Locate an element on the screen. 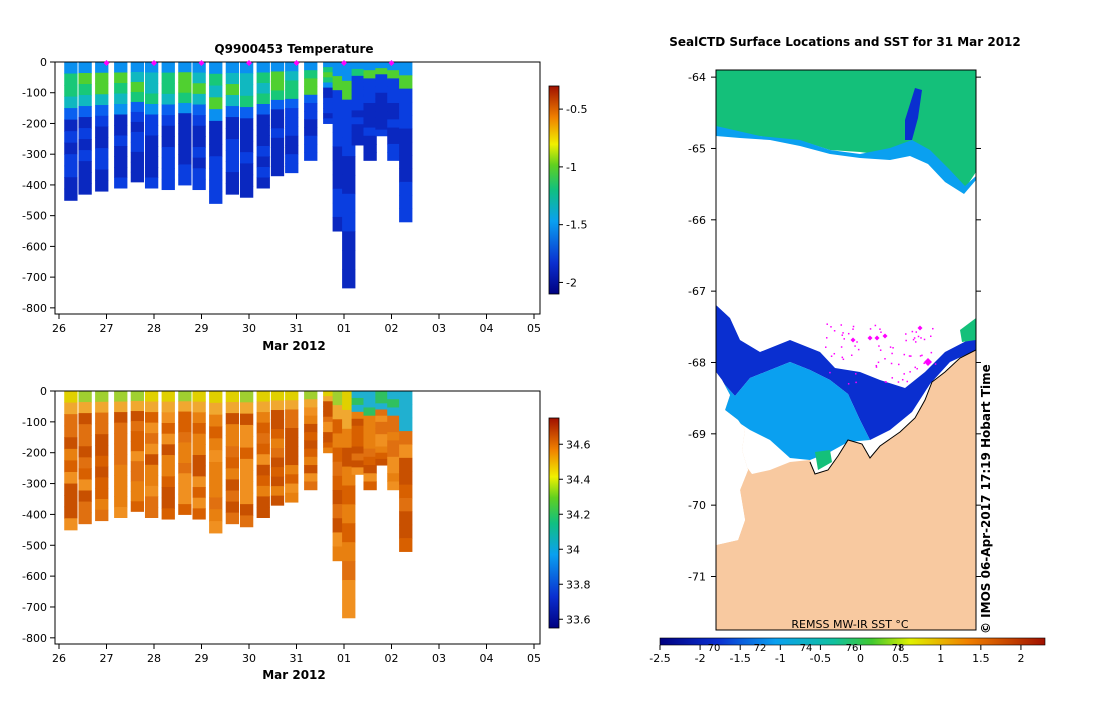  temperature-section-cells is located at coordinates (238, 175).